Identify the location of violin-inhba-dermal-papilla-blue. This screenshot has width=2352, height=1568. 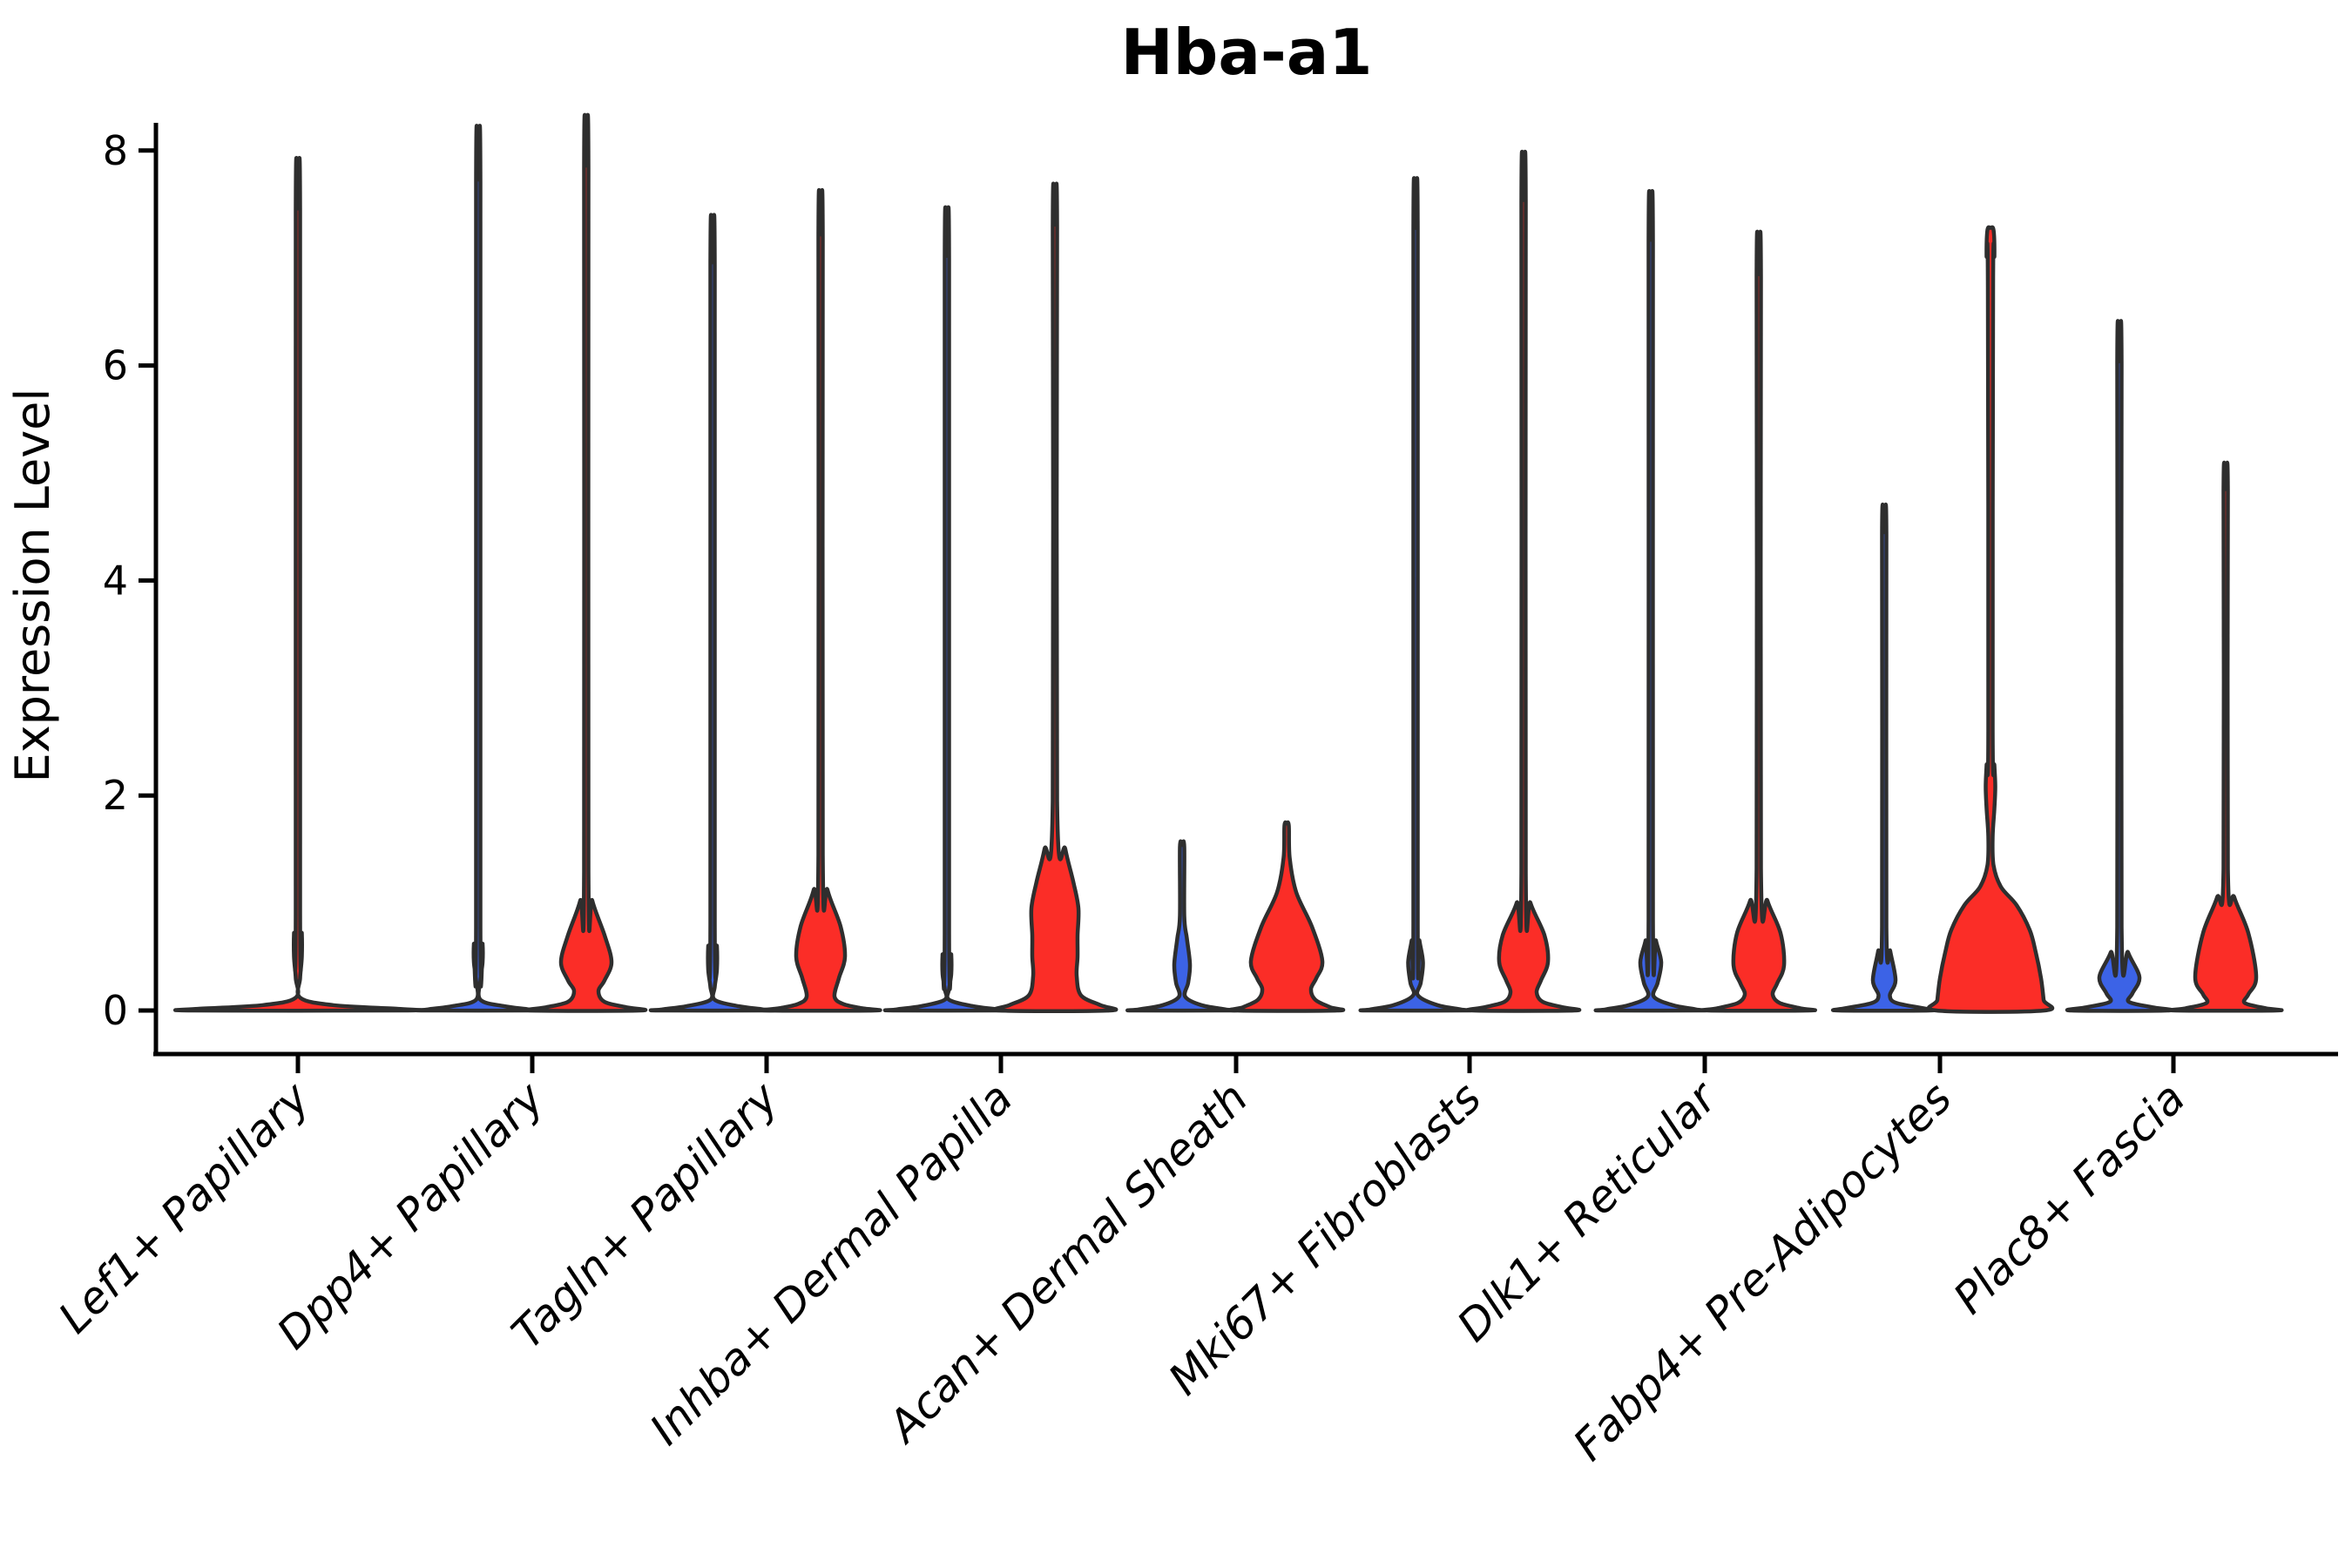
(946, 609).